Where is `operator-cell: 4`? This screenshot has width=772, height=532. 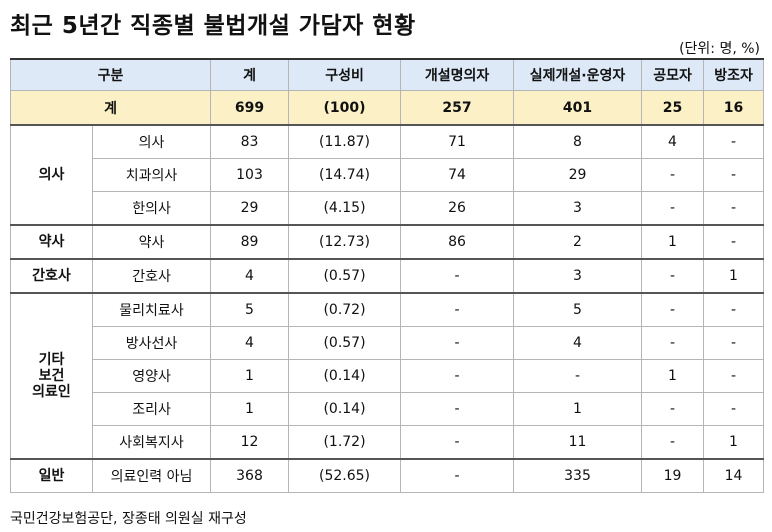 operator-cell: 4 is located at coordinates (578, 343).